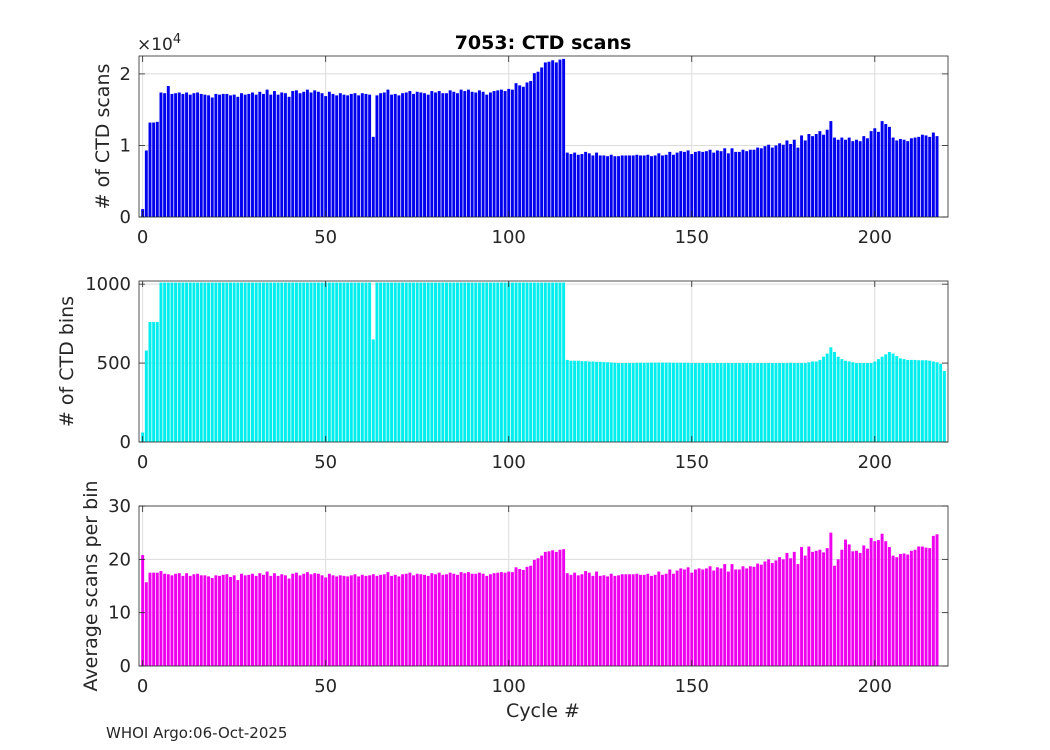 Image resolution: width=1050 pixels, height=750 pixels. I want to click on y-tick-label: 10, so click(119, 613).